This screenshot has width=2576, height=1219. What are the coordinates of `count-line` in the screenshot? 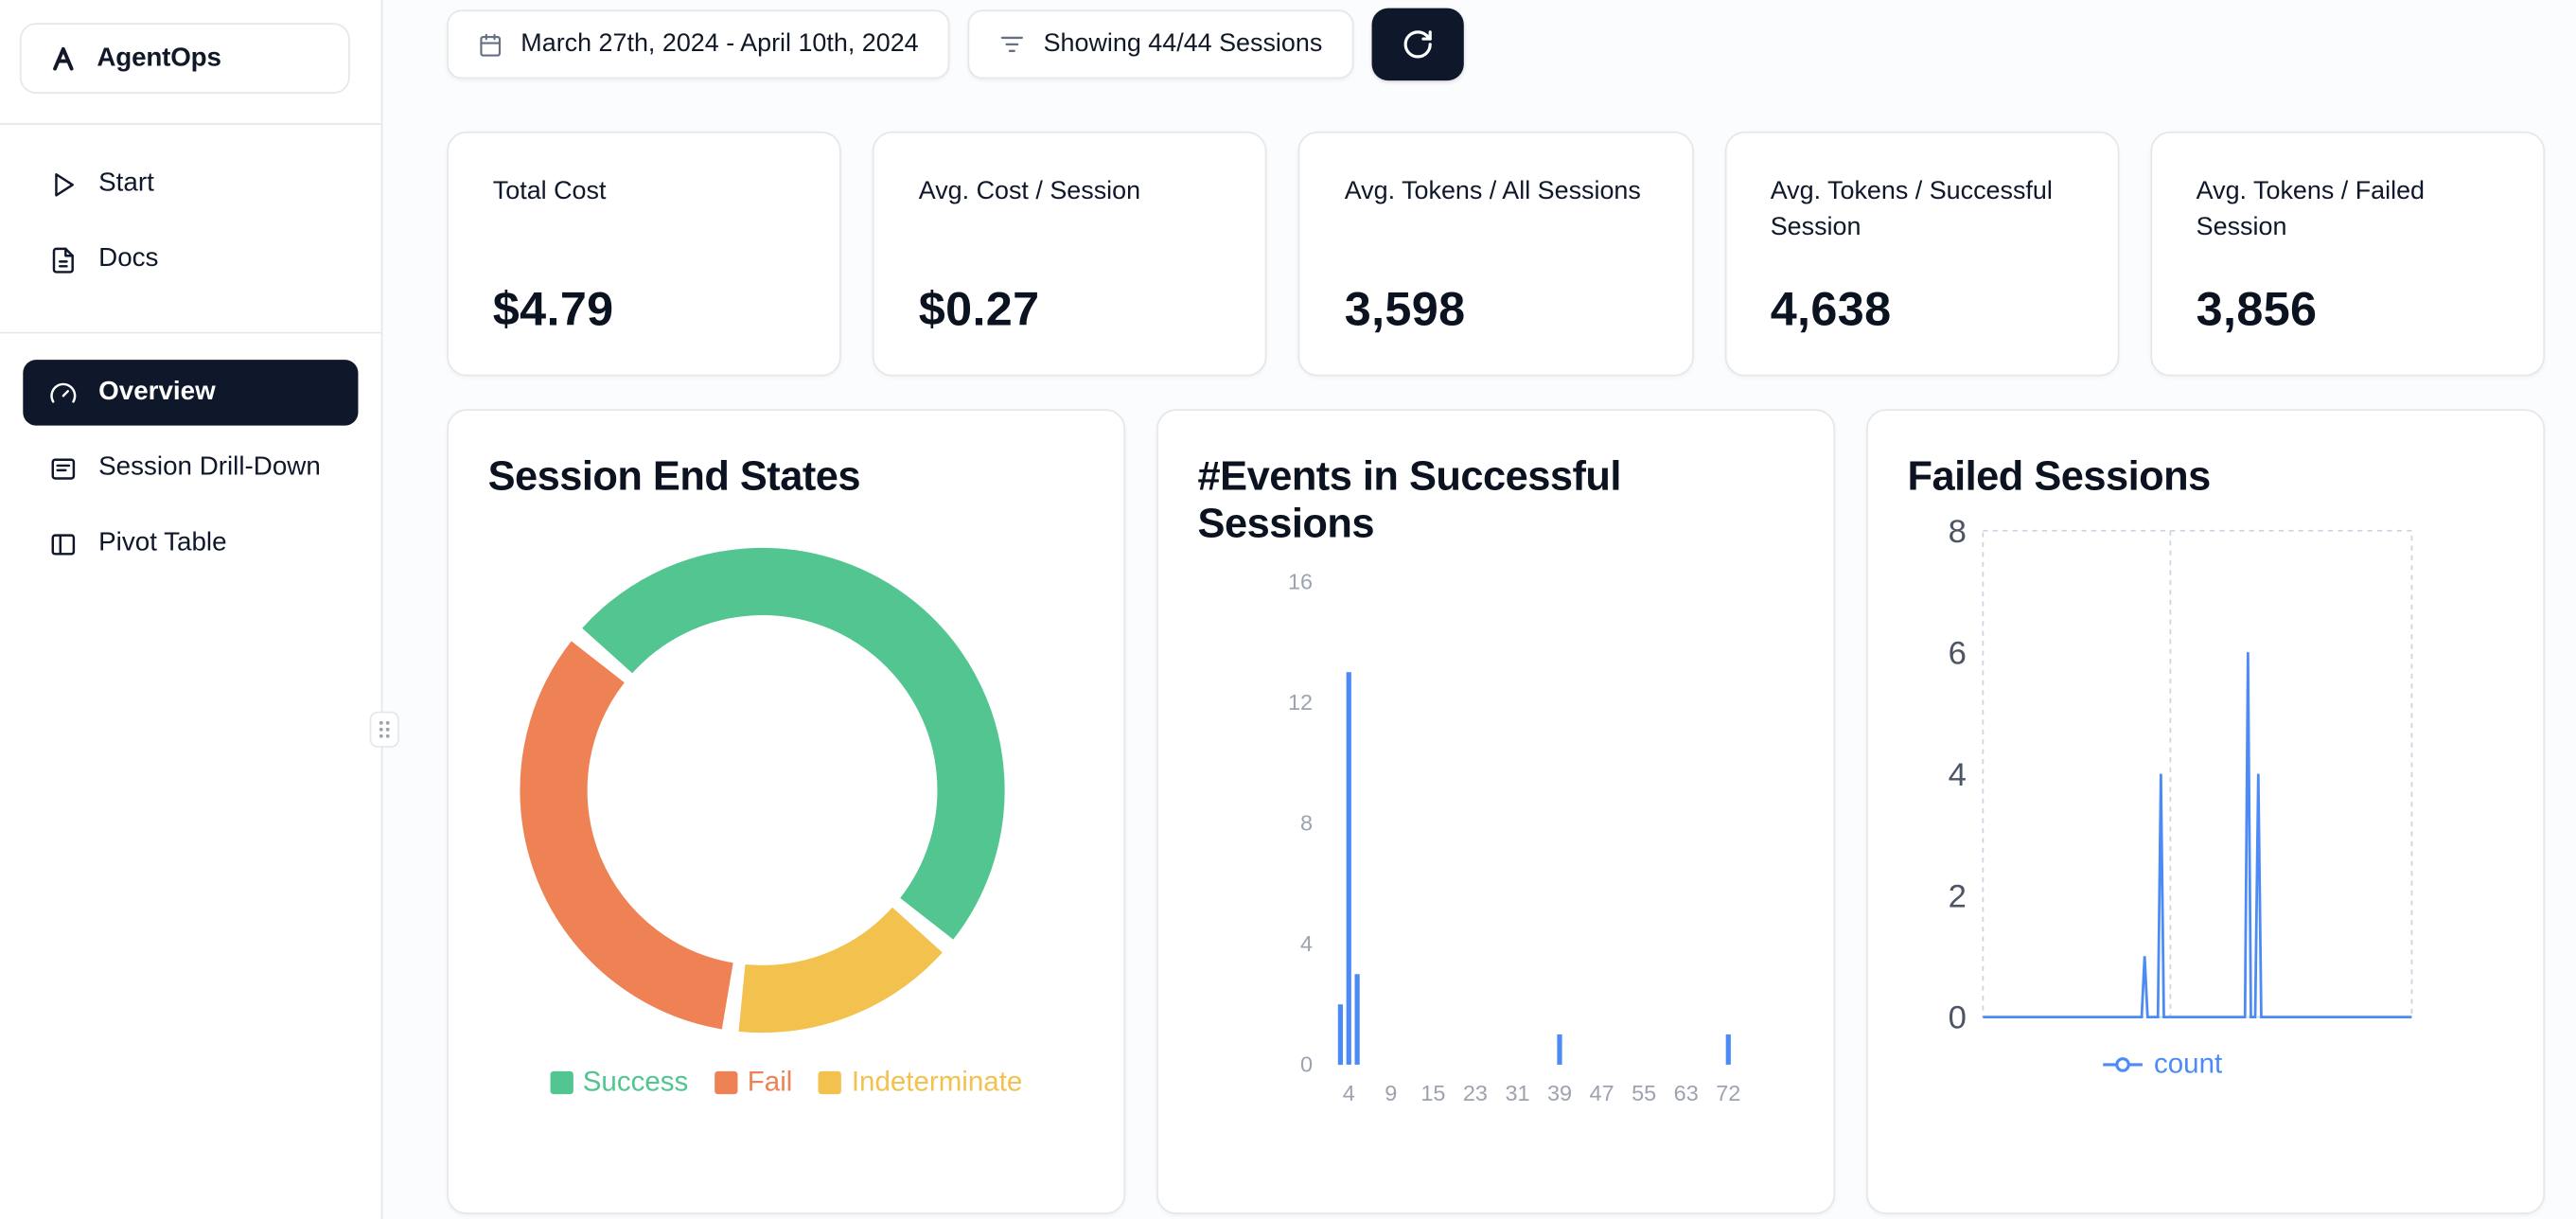 It's located at (2197, 834).